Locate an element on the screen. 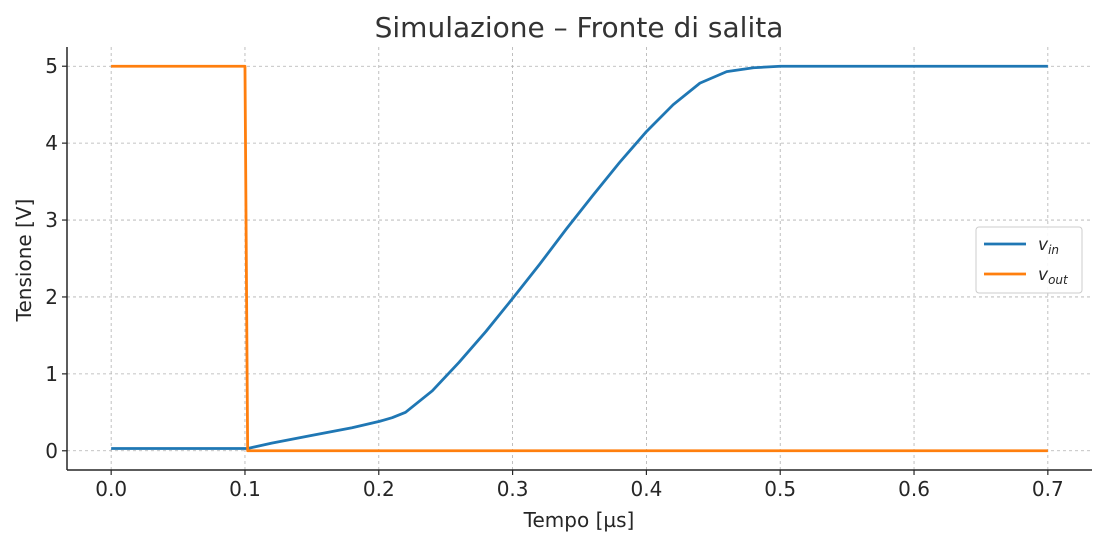  x-tick-label: 0.7 is located at coordinates (1048, 489).